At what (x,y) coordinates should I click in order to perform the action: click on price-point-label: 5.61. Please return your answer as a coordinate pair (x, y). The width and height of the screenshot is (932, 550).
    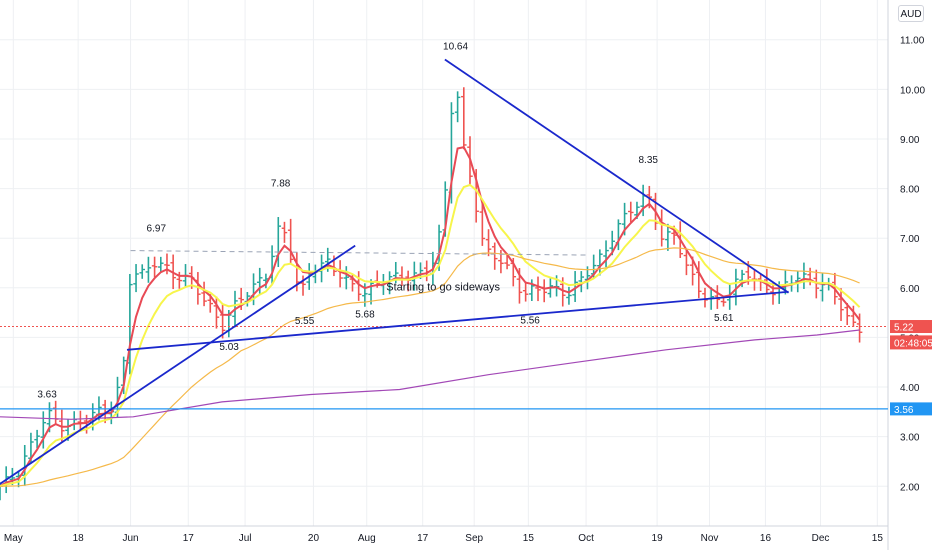
    Looking at the image, I should click on (724, 318).